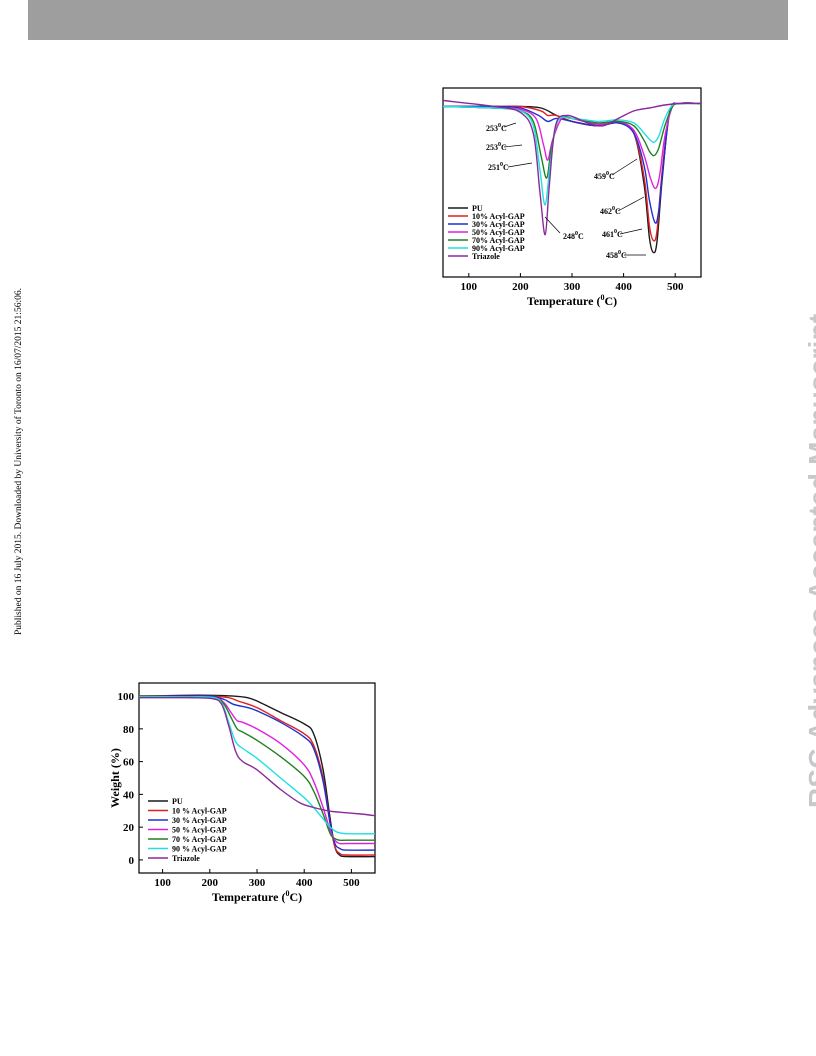  What do you see at coordinates (604, 176) in the screenshot?
I see `peak-annotation: 4590C` at bounding box center [604, 176].